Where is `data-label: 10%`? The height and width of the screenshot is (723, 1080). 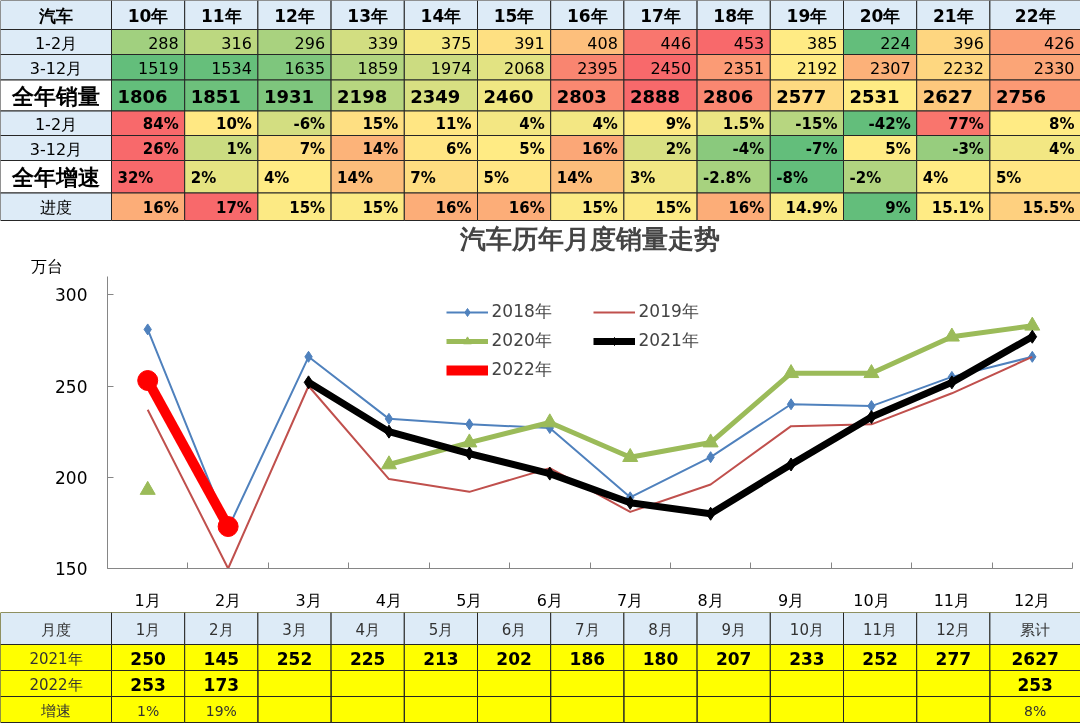 data-label: 10% is located at coordinates (234, 124).